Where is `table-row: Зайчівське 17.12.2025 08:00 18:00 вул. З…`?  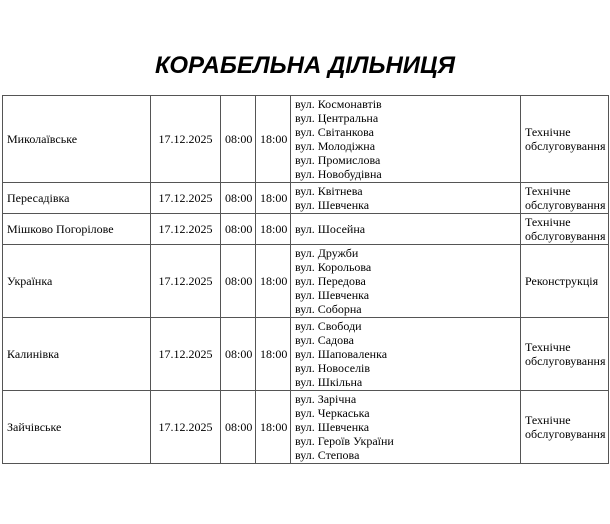
table-row: Зайчівське 17.12.2025 08:00 18:00 вул. З… is located at coordinates (305, 427).